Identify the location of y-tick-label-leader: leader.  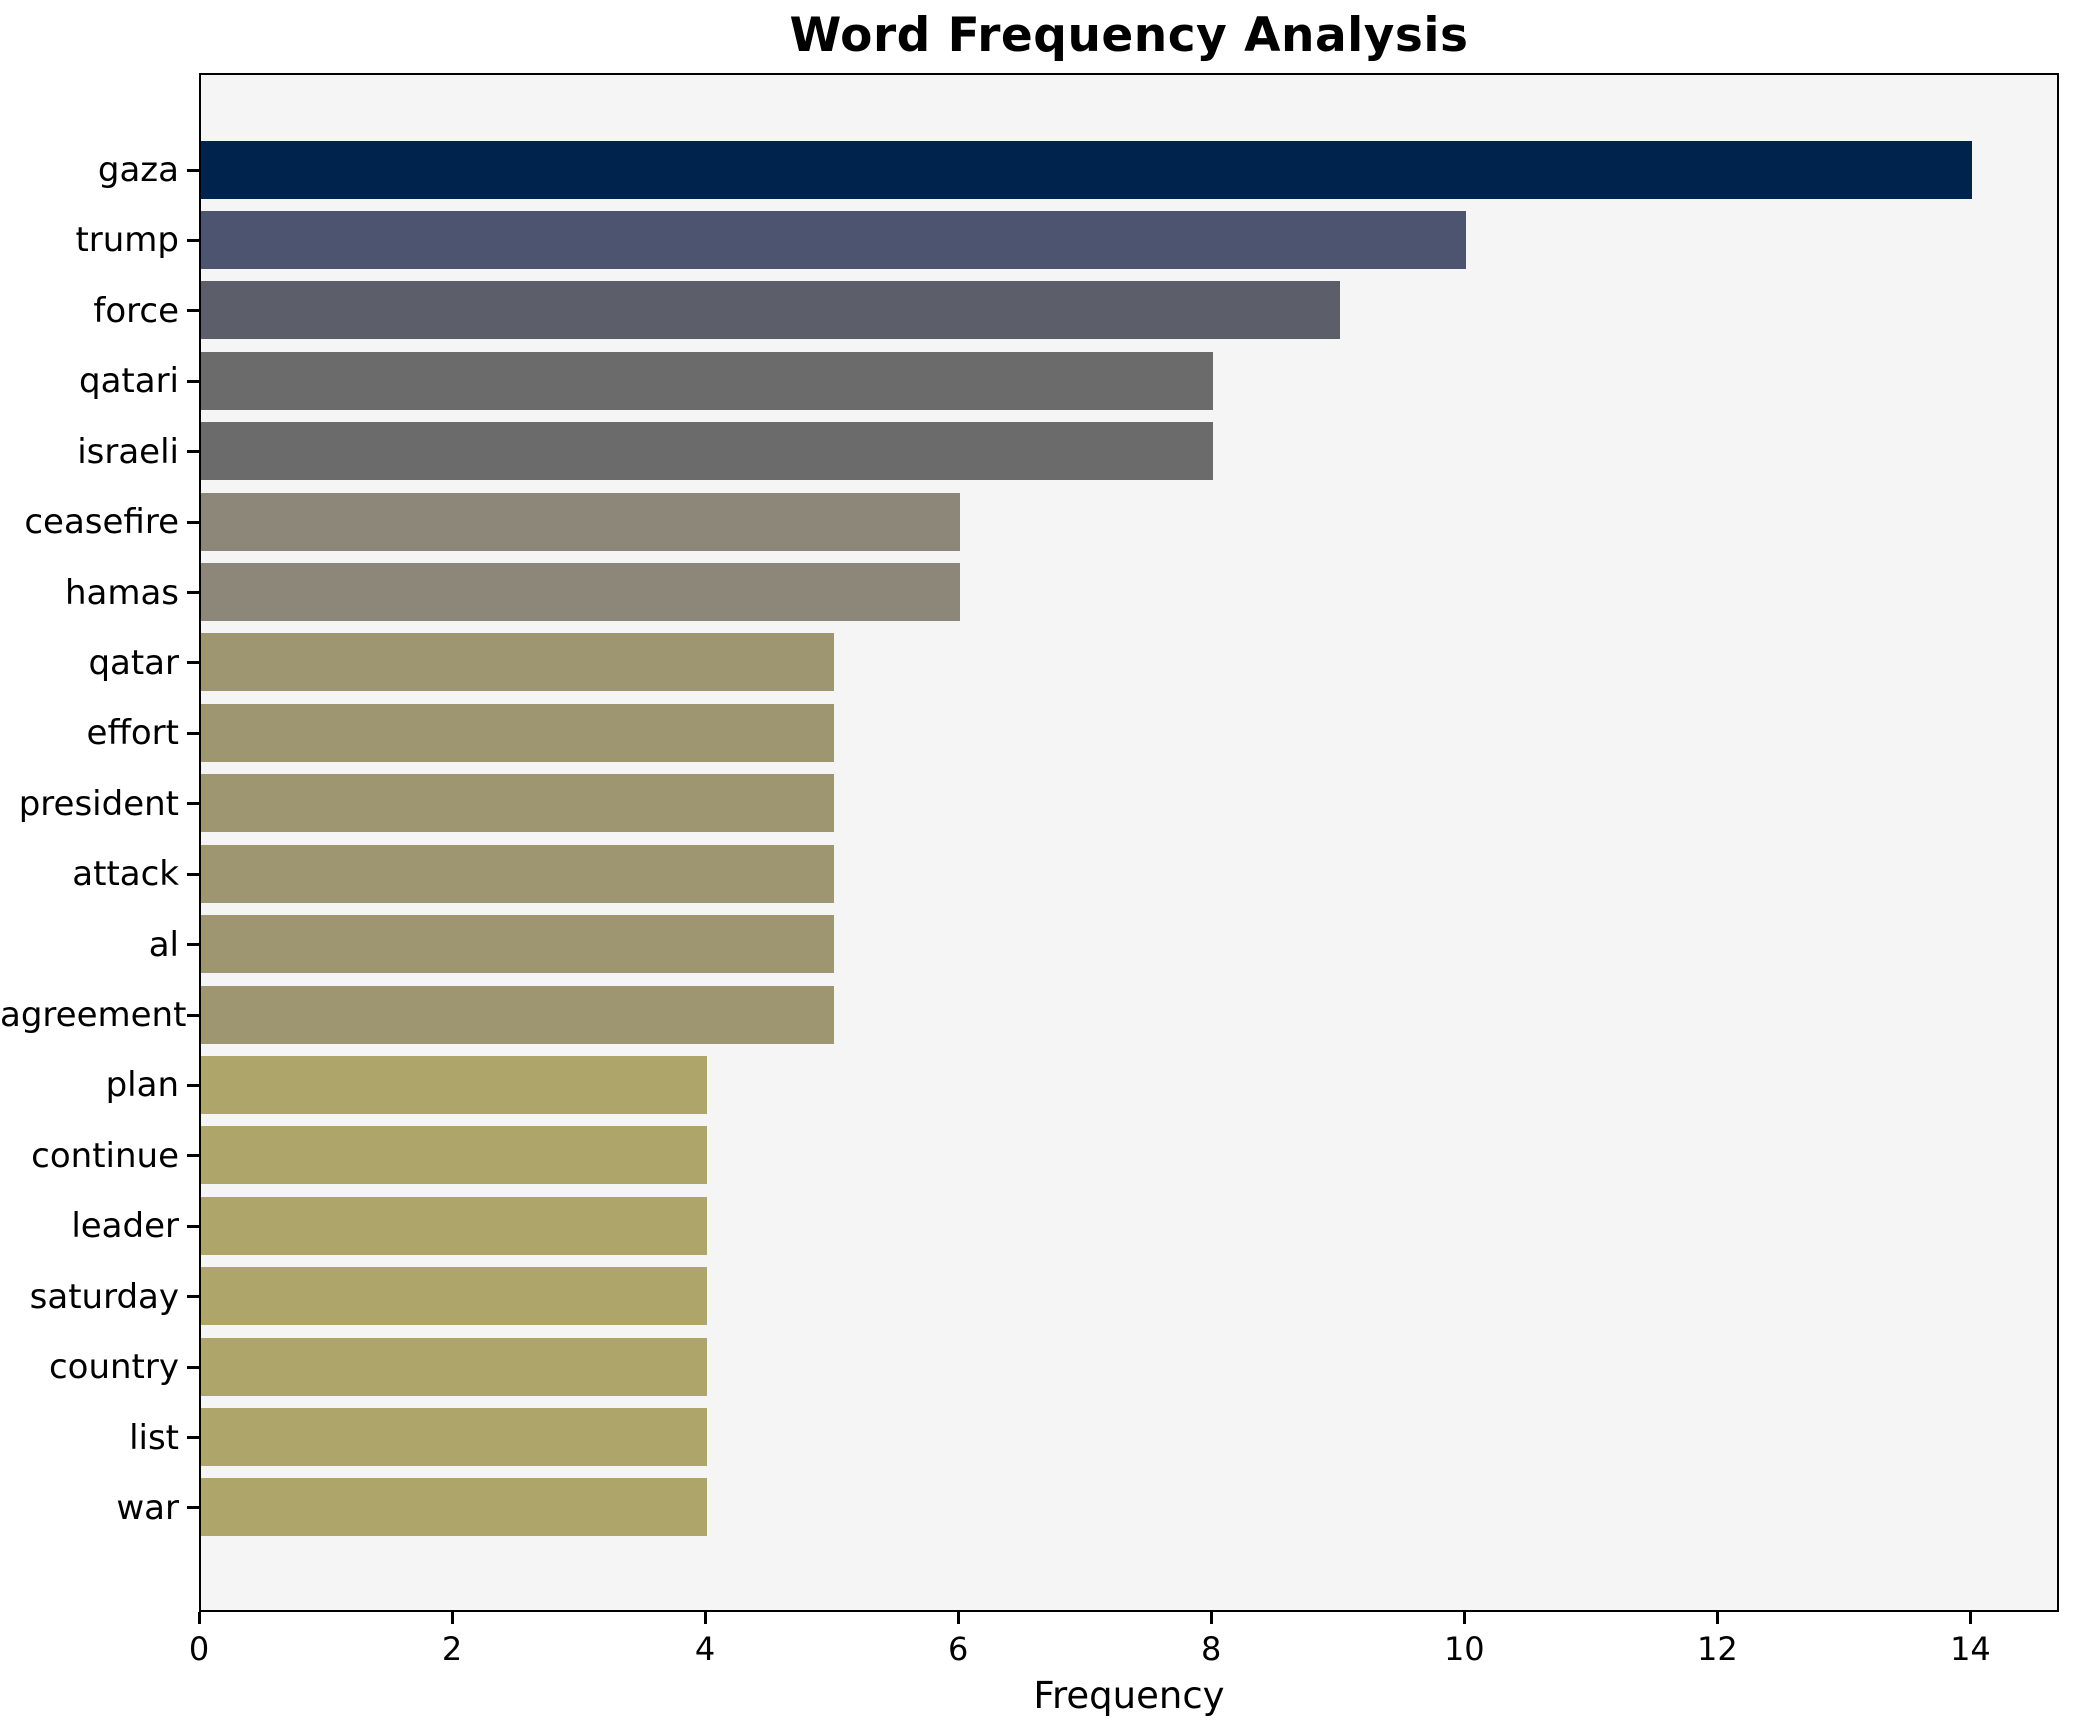
(125, 1226).